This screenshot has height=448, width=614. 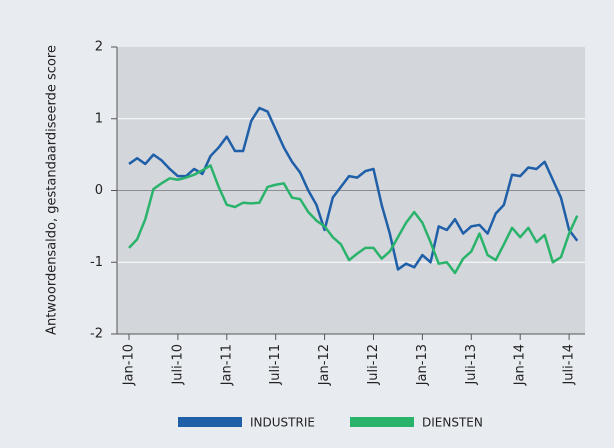 What do you see at coordinates (99, 47) in the screenshot?
I see `y-tick-label: 2` at bounding box center [99, 47].